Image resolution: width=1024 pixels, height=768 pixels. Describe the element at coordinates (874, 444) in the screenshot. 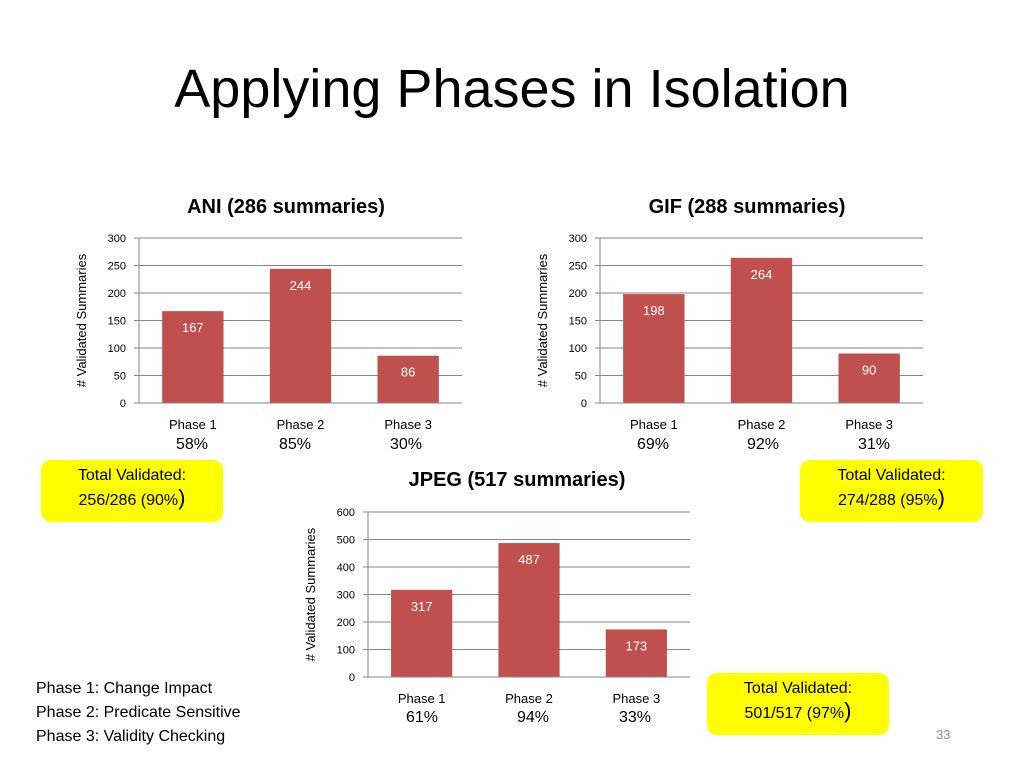

I see `pct-gif-phase3: 31%` at that location.